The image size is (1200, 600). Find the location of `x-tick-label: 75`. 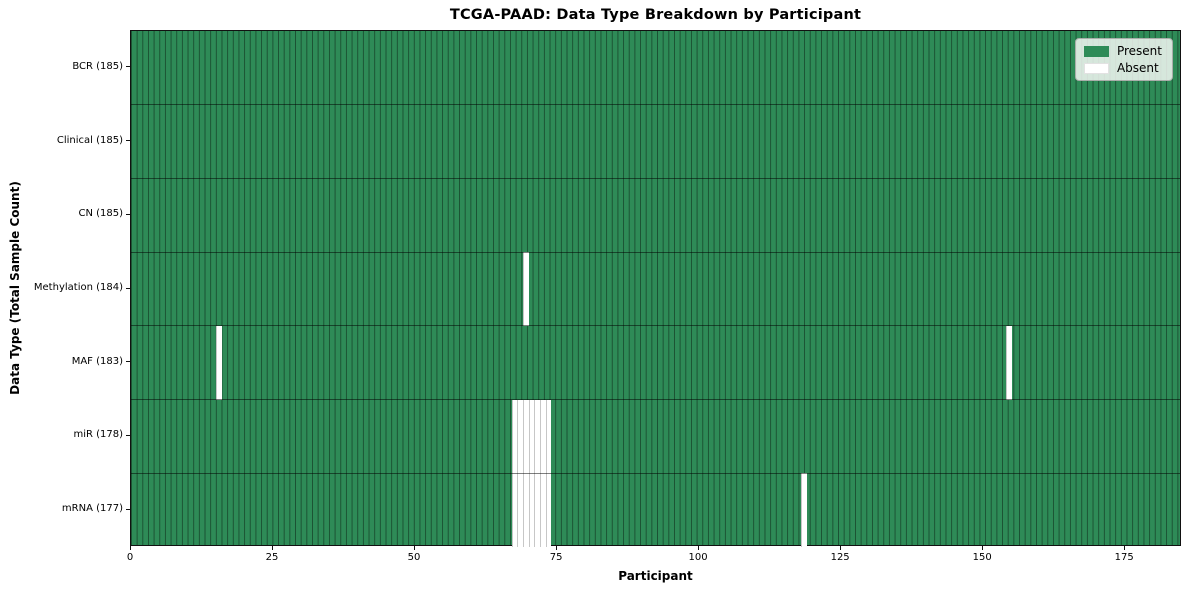

x-tick-label: 75 is located at coordinates (556, 557).